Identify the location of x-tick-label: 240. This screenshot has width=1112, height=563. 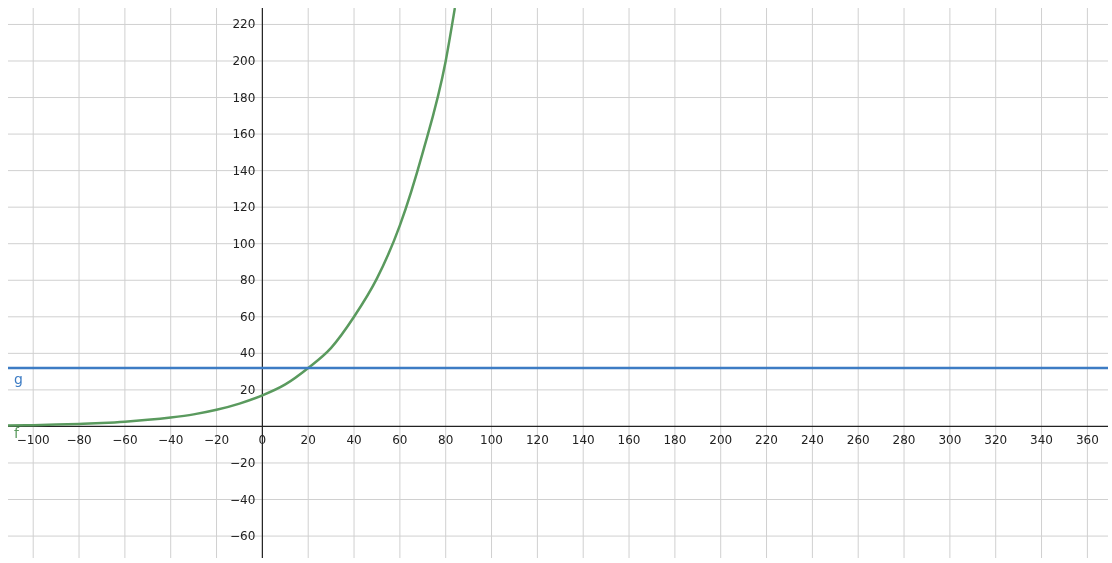
(812, 440).